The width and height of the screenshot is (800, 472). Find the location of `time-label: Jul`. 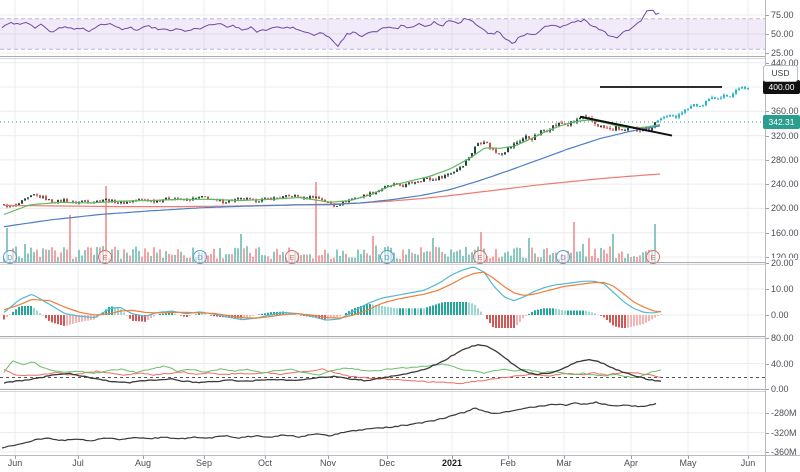

time-label: Jul is located at coordinates (78, 463).